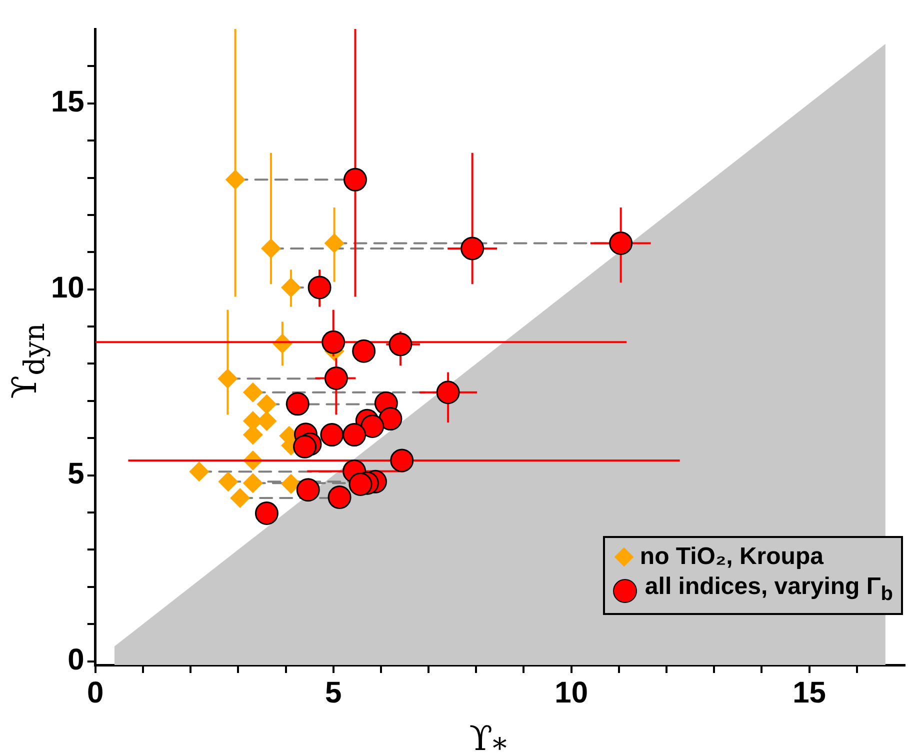 This screenshot has width=917, height=755. I want to click on legend-label: all indices, varying Γ$_{b}$, so click(768, 589).